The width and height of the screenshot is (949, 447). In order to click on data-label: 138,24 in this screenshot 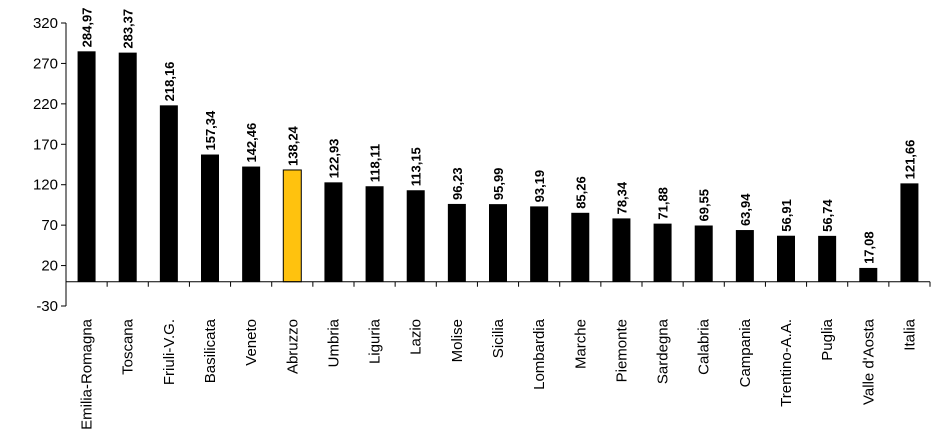, I will do `click(292, 145)`.